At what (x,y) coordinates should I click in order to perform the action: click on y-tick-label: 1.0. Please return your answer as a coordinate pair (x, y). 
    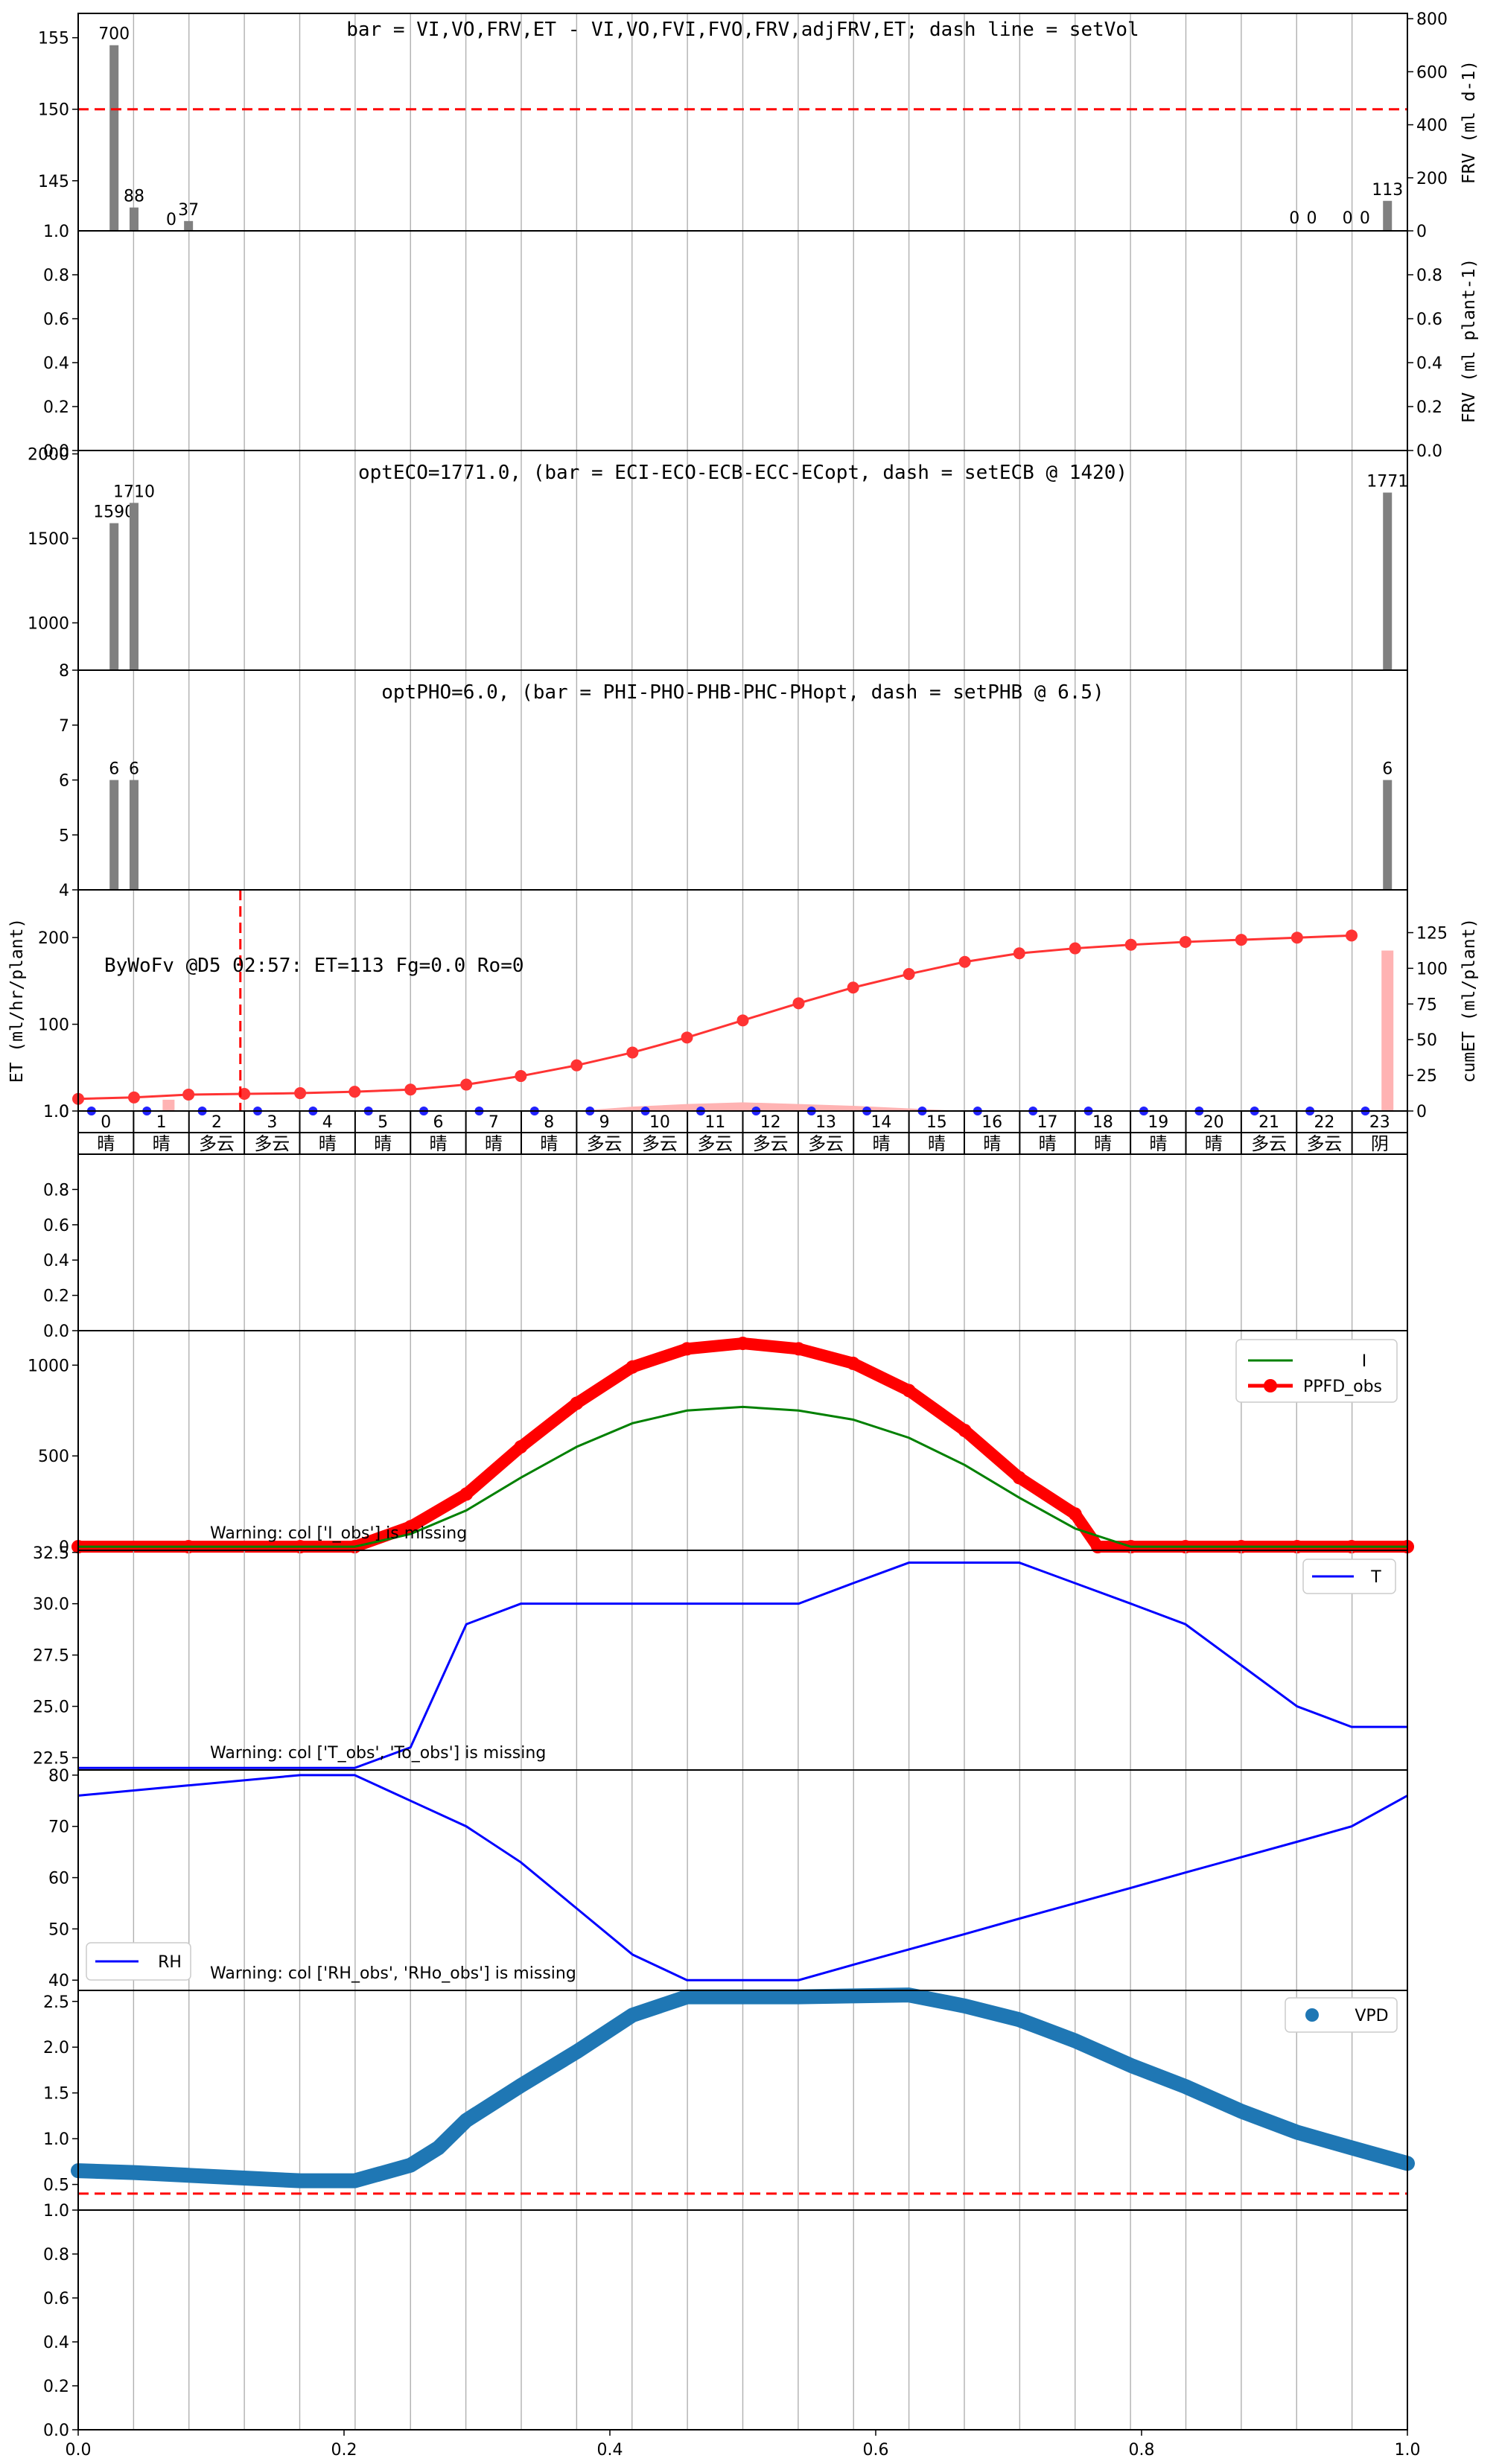
    Looking at the image, I should click on (56, 2211).